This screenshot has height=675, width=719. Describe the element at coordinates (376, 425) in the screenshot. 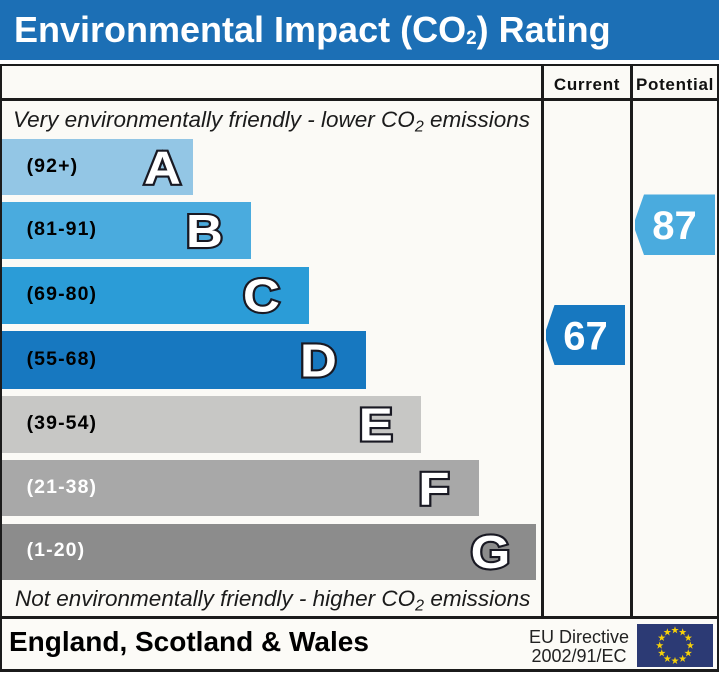

I see `svg-text: E` at that location.